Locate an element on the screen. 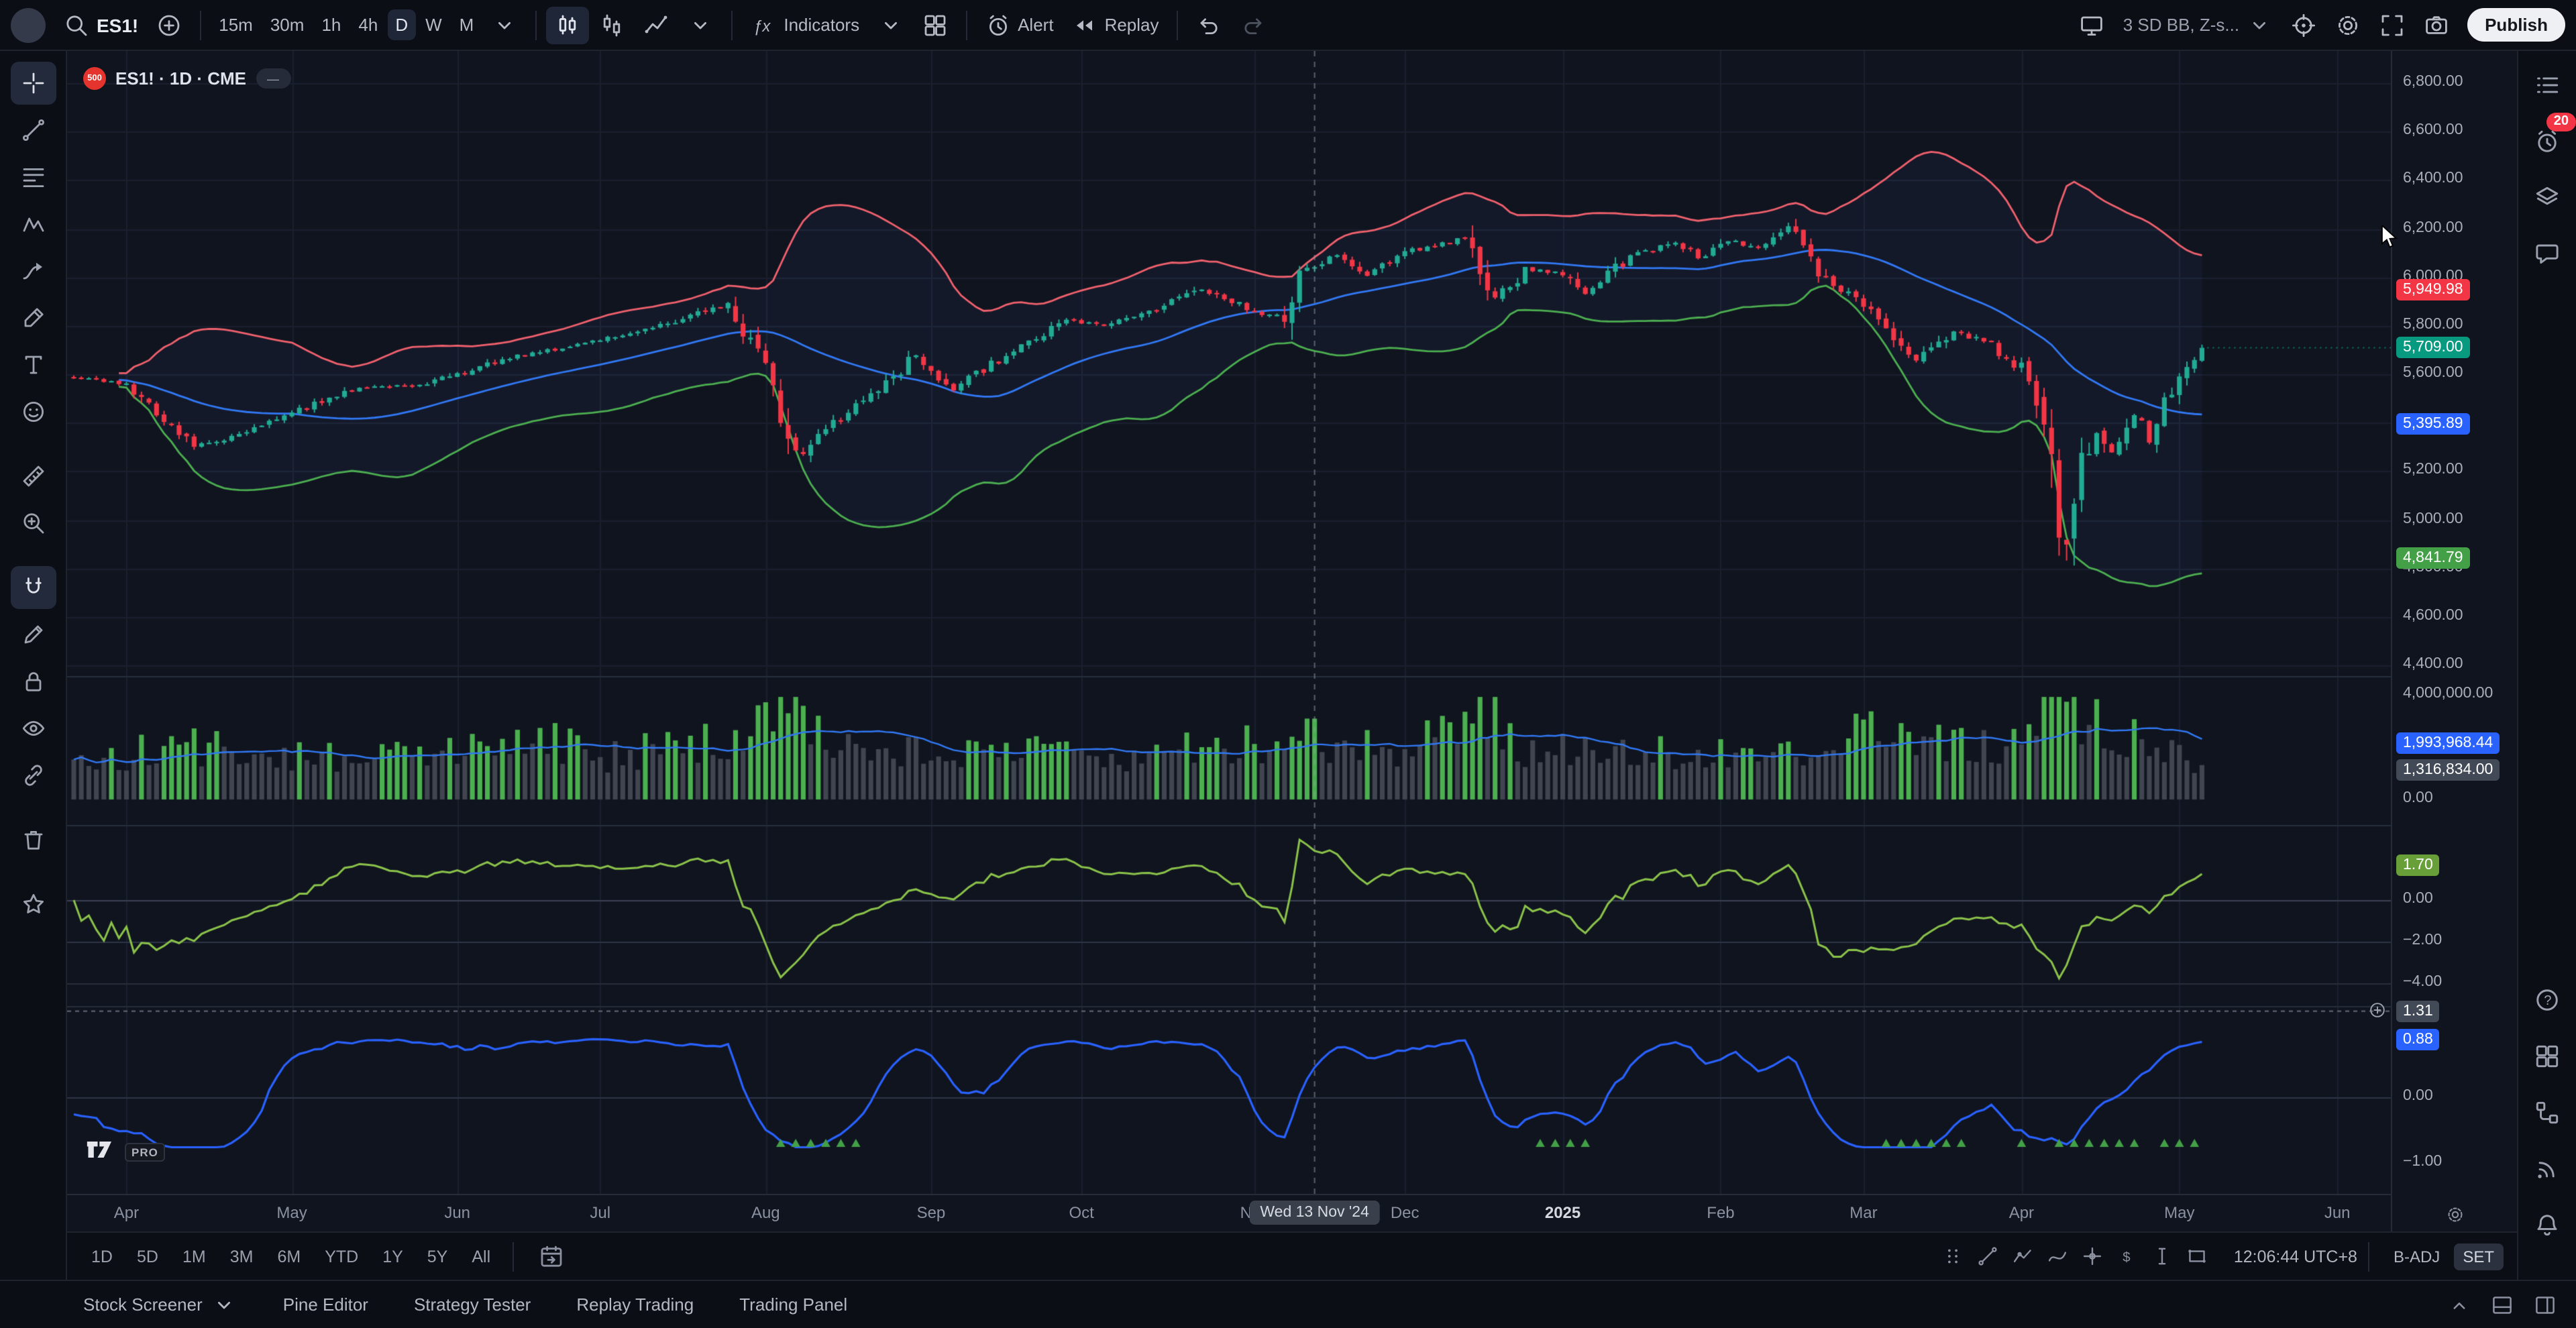 The width and height of the screenshot is (2576, 1328). tab-trading-panel: Trading Panel is located at coordinates (793, 1304).